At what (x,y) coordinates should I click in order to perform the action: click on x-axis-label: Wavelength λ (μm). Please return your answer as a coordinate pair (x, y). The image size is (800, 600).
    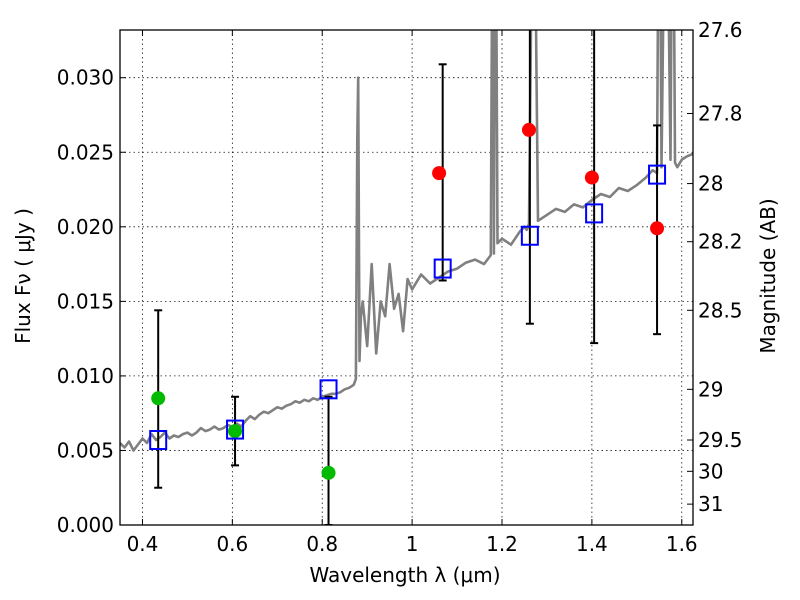
    Looking at the image, I should click on (404, 575).